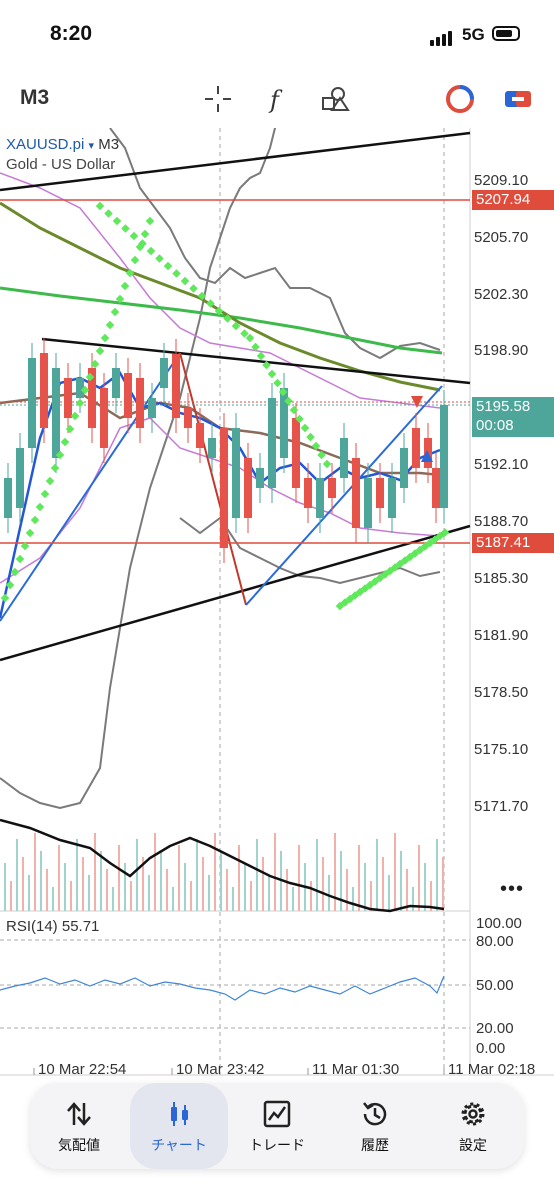 This screenshot has width=554, height=1199. I want to click on timeframe-button: M3, so click(35, 97).